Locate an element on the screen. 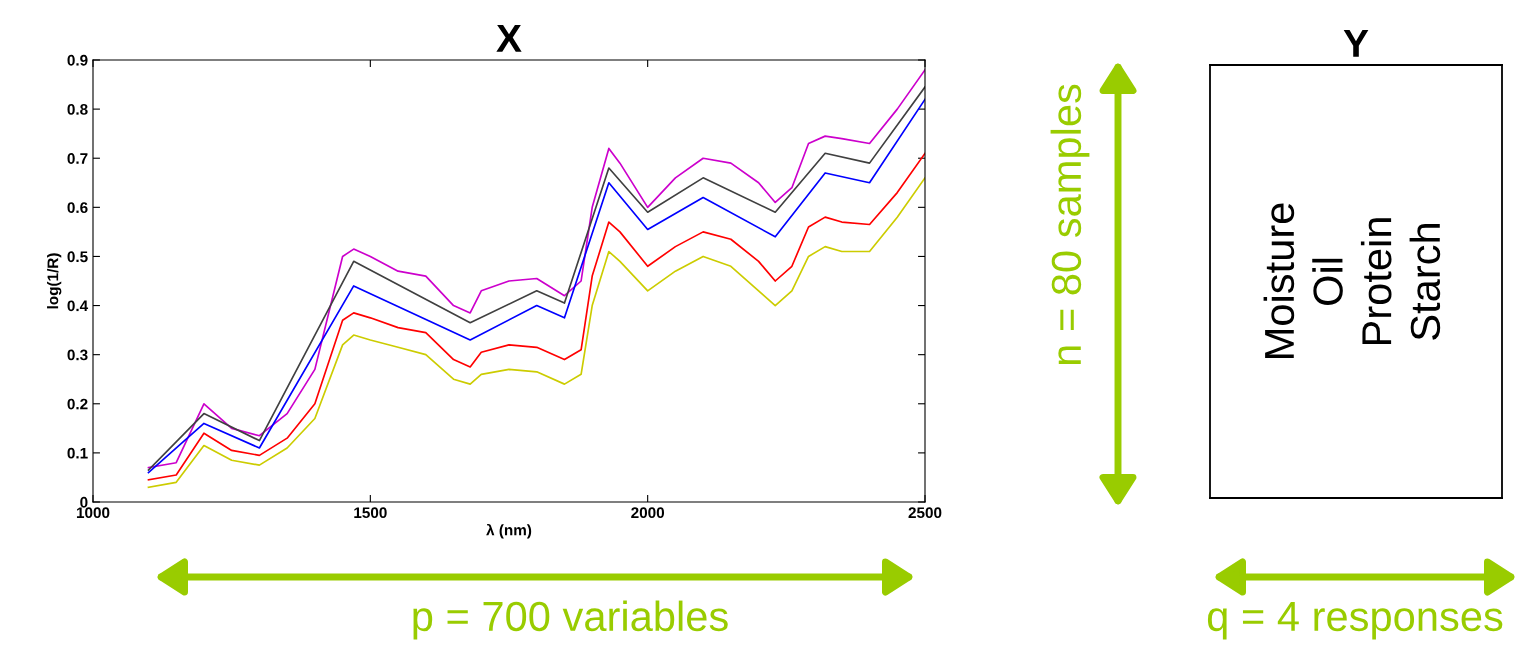 Image resolution: width=1533 pixels, height=645 pixels. text: q = 4 responses is located at coordinates (1355, 621).